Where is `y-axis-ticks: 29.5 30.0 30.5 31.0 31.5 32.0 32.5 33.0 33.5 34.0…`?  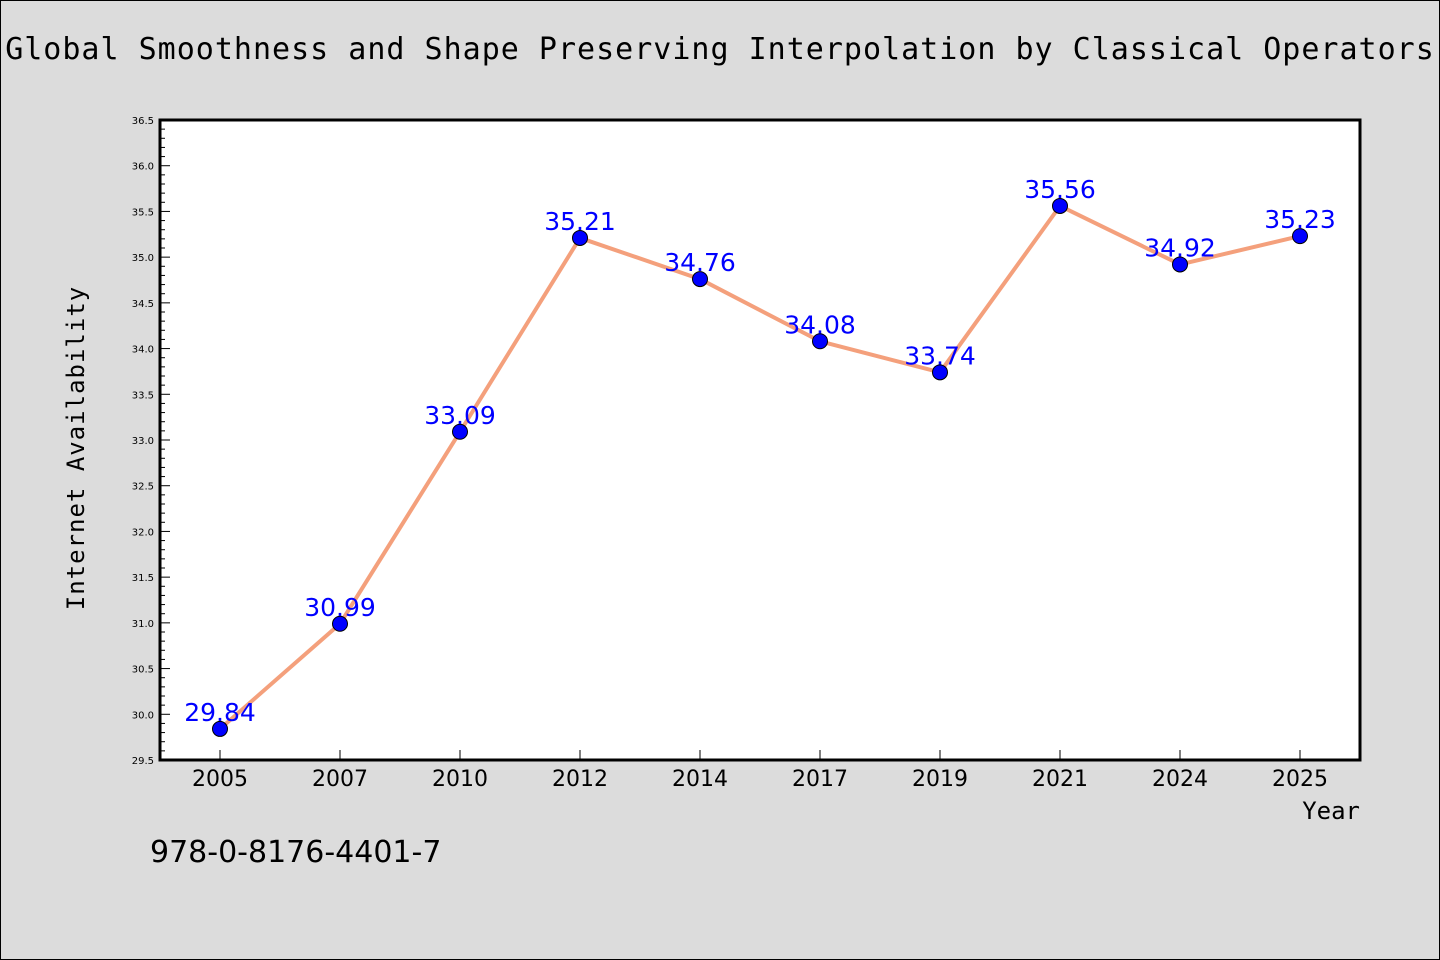 y-axis-ticks: 29.5 30.0 30.5 31.0 31.5 32.0 32.5 33.0 33.5 34.0… is located at coordinates (151, 441).